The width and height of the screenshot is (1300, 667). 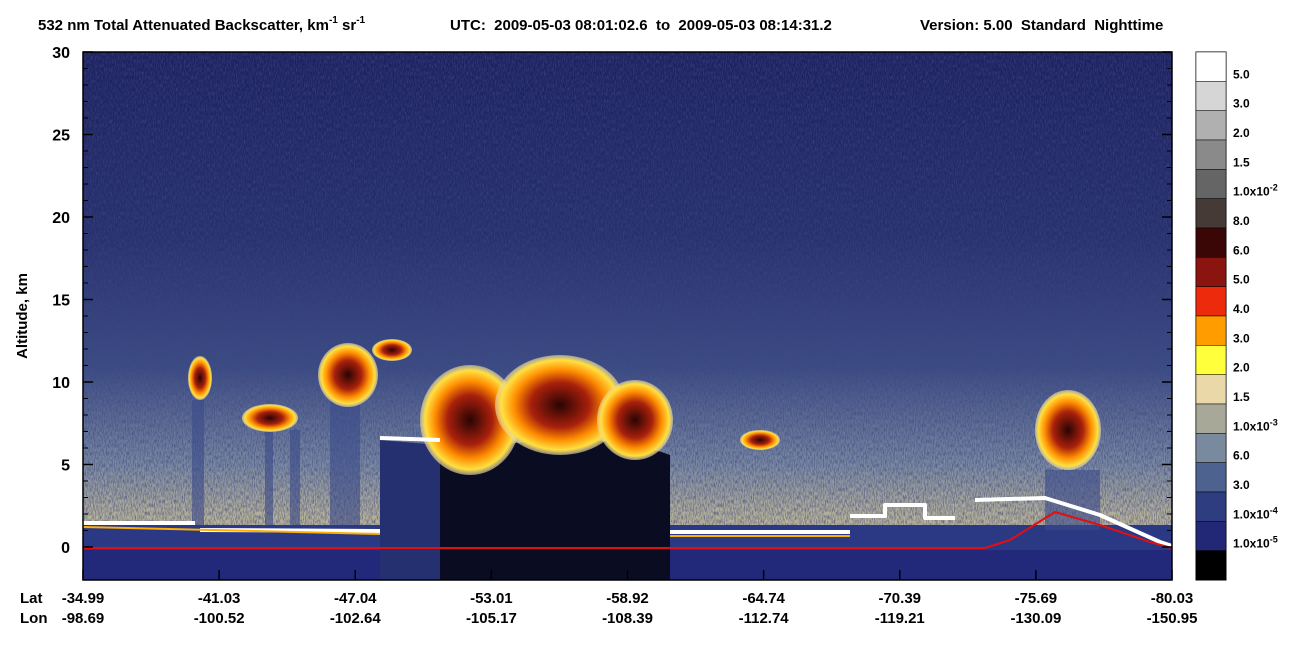 I want to click on lat-label: -47.04, so click(x=355, y=598).